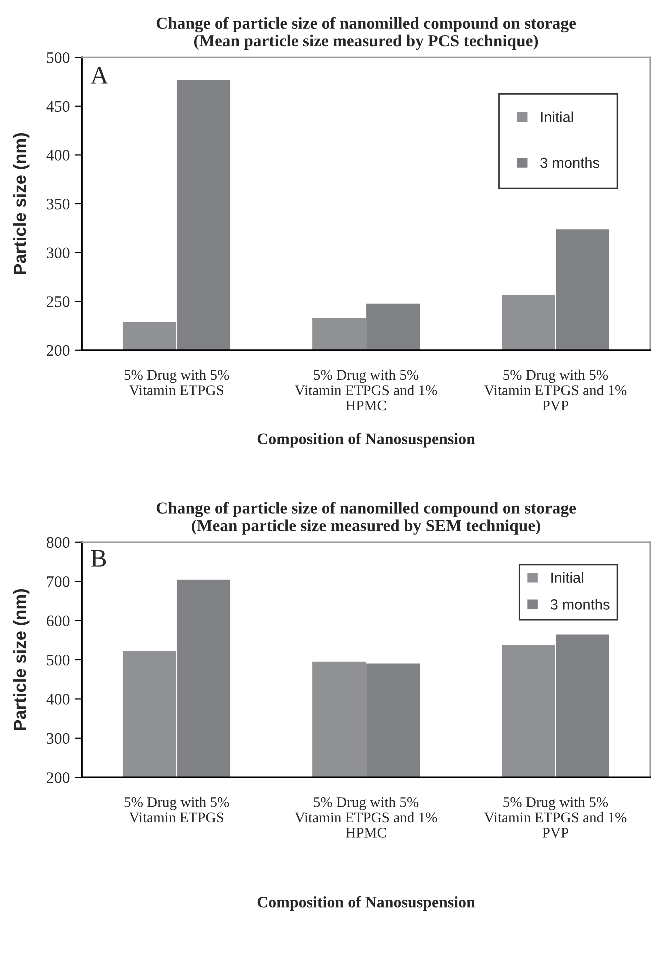 This screenshot has width=657, height=960. I want to click on chart-title: Change of particle size of nanomilled compound on storage (Mean particle size measured by PCS technique), so click(366, 33).